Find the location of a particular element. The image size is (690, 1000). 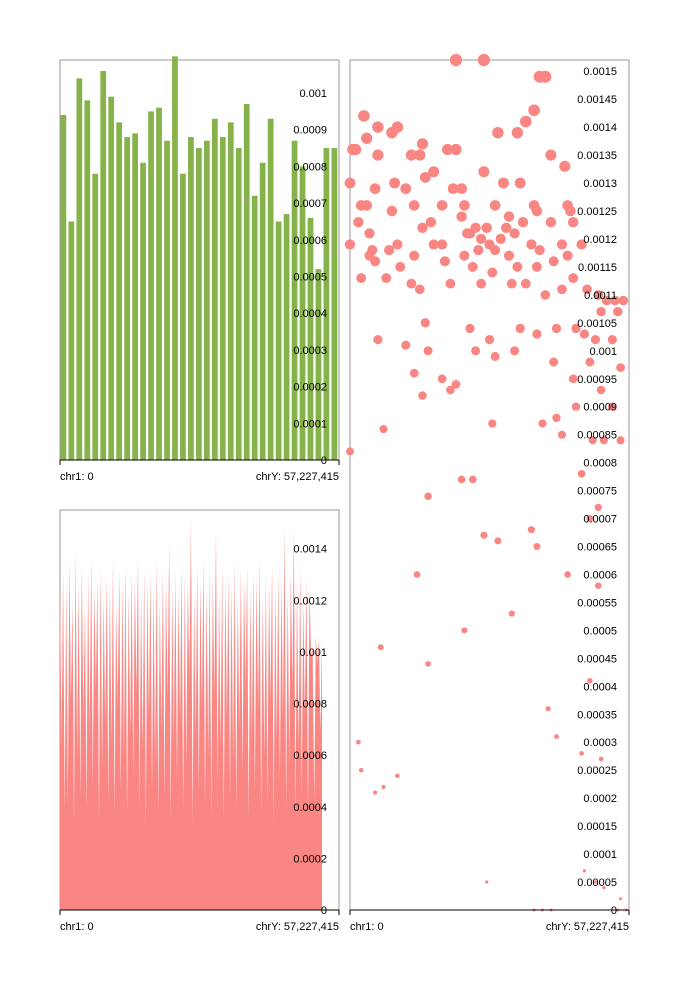

y-tick-label: 0.00125 is located at coordinates (597, 212).